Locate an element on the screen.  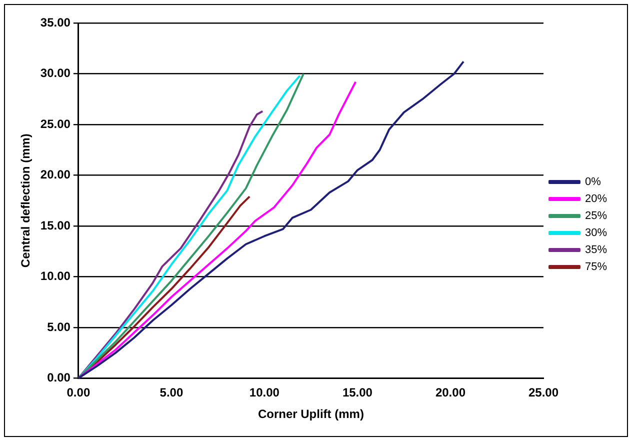
y-tick-label: 5.00 is located at coordinates (59, 327).